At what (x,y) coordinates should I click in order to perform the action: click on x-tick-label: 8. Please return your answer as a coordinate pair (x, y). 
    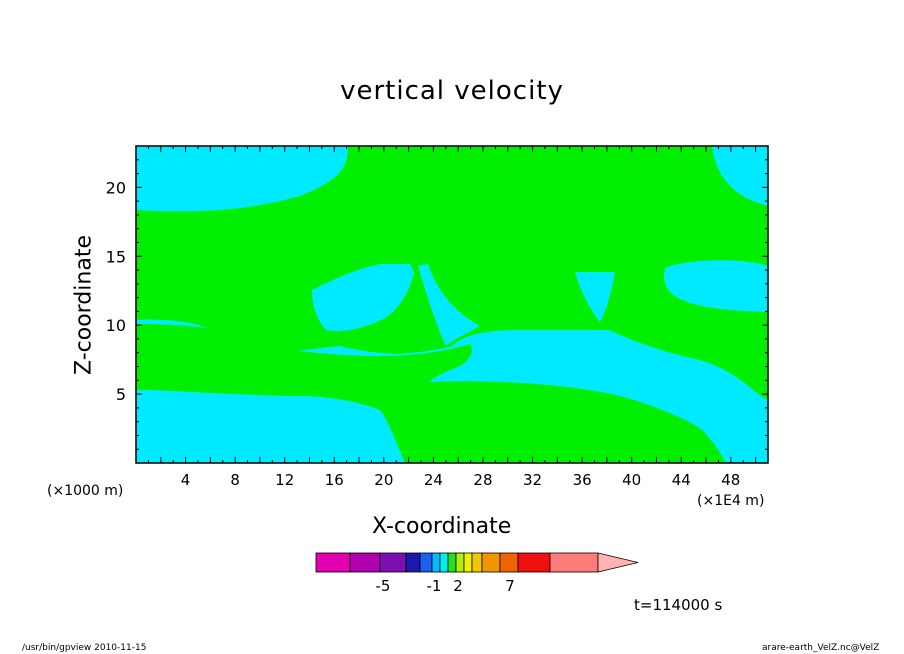
    Looking at the image, I should click on (235, 480).